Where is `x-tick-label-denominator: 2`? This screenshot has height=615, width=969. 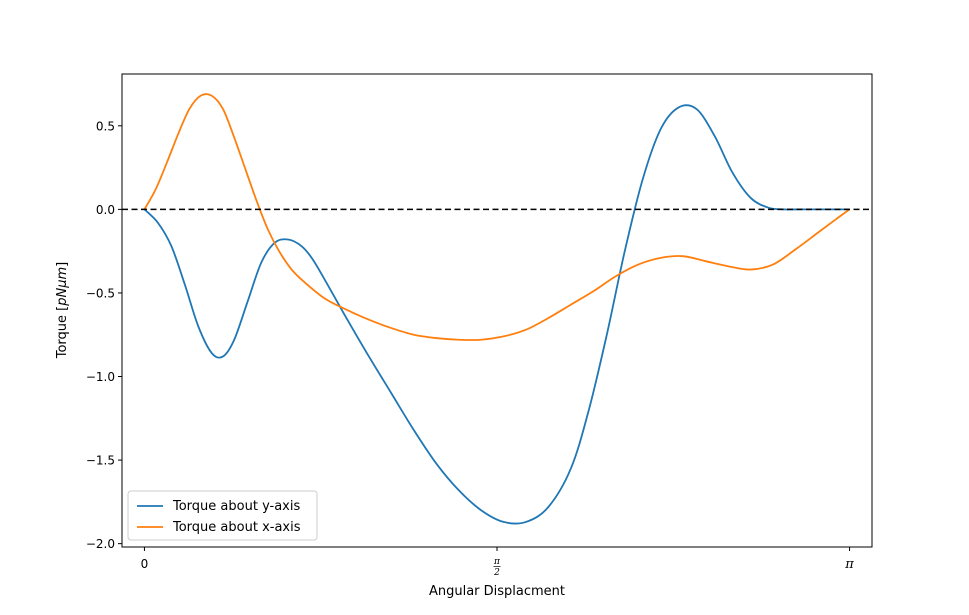
x-tick-label-denominator: 2 is located at coordinates (496, 573).